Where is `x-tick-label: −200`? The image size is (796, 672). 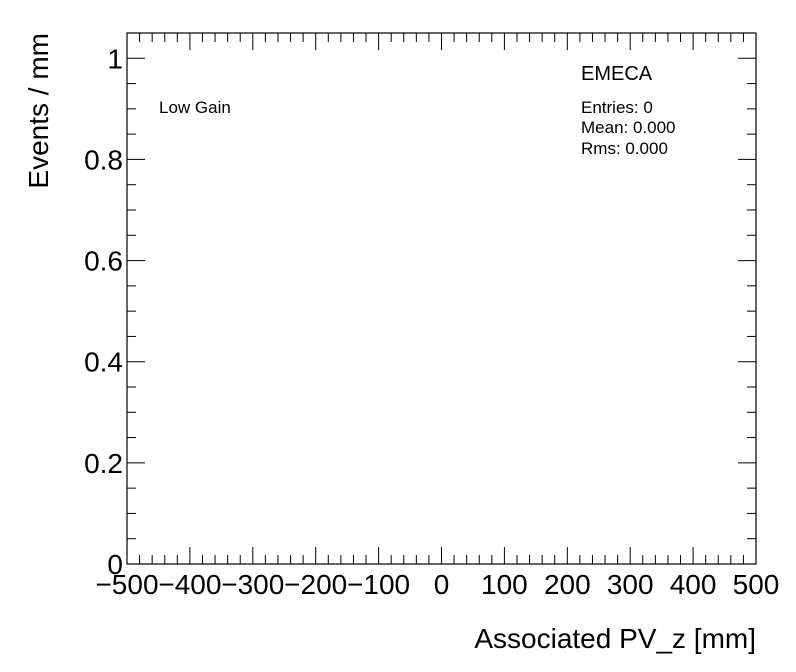
x-tick-label: −200 is located at coordinates (315, 584).